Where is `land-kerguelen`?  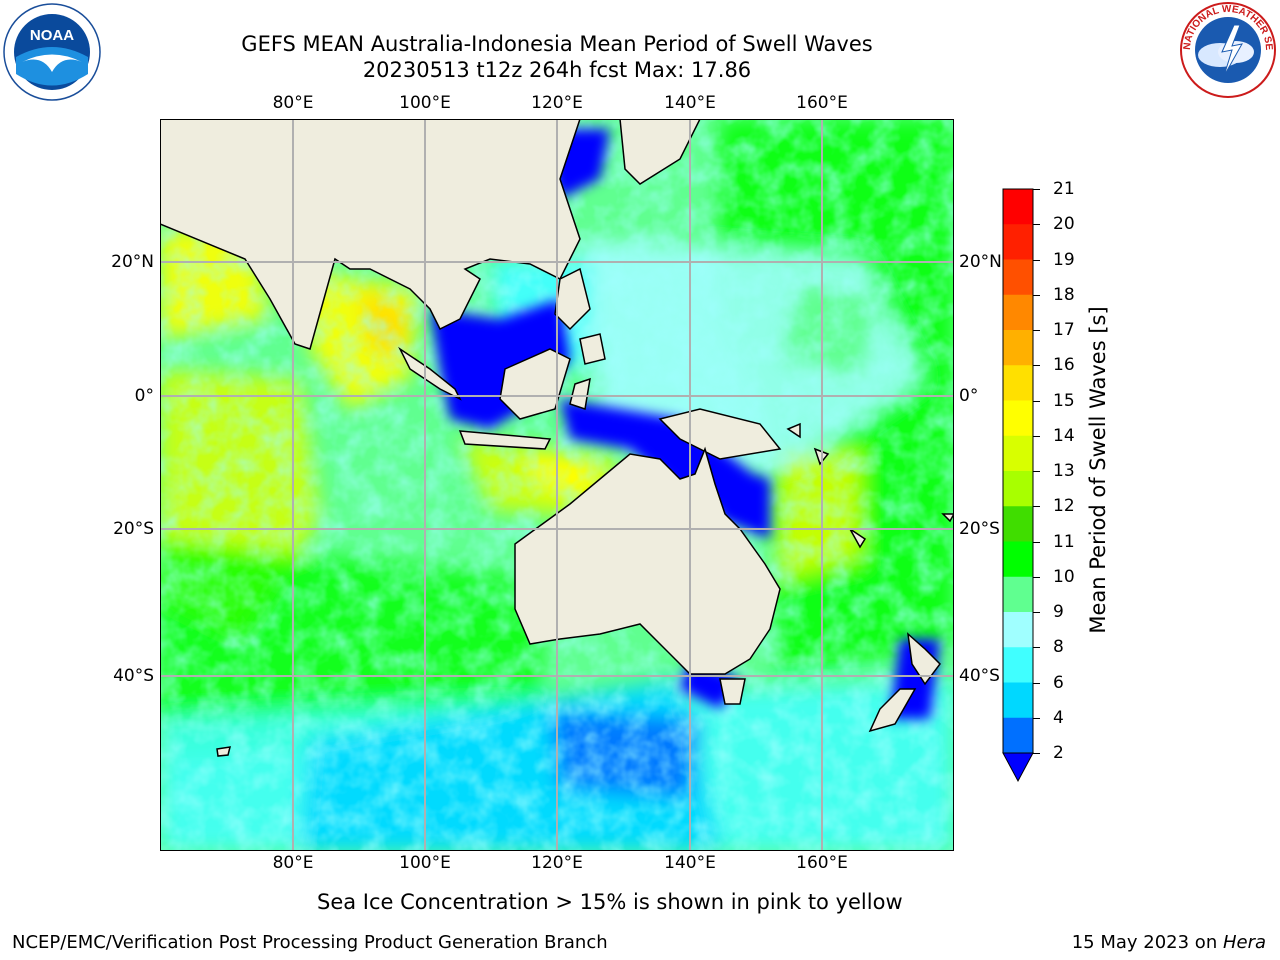
land-kerguelen is located at coordinates (224, 751).